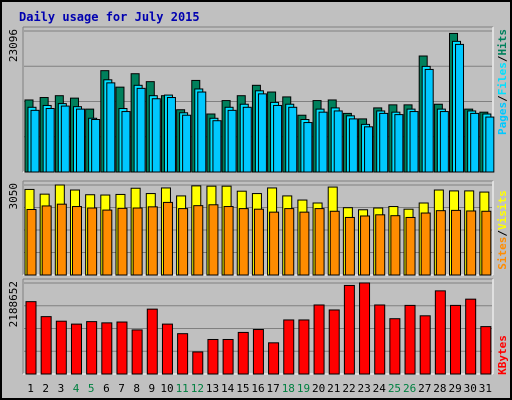 The image size is (512, 400). I want to click on legend-entry: Pages, so click(502, 118).